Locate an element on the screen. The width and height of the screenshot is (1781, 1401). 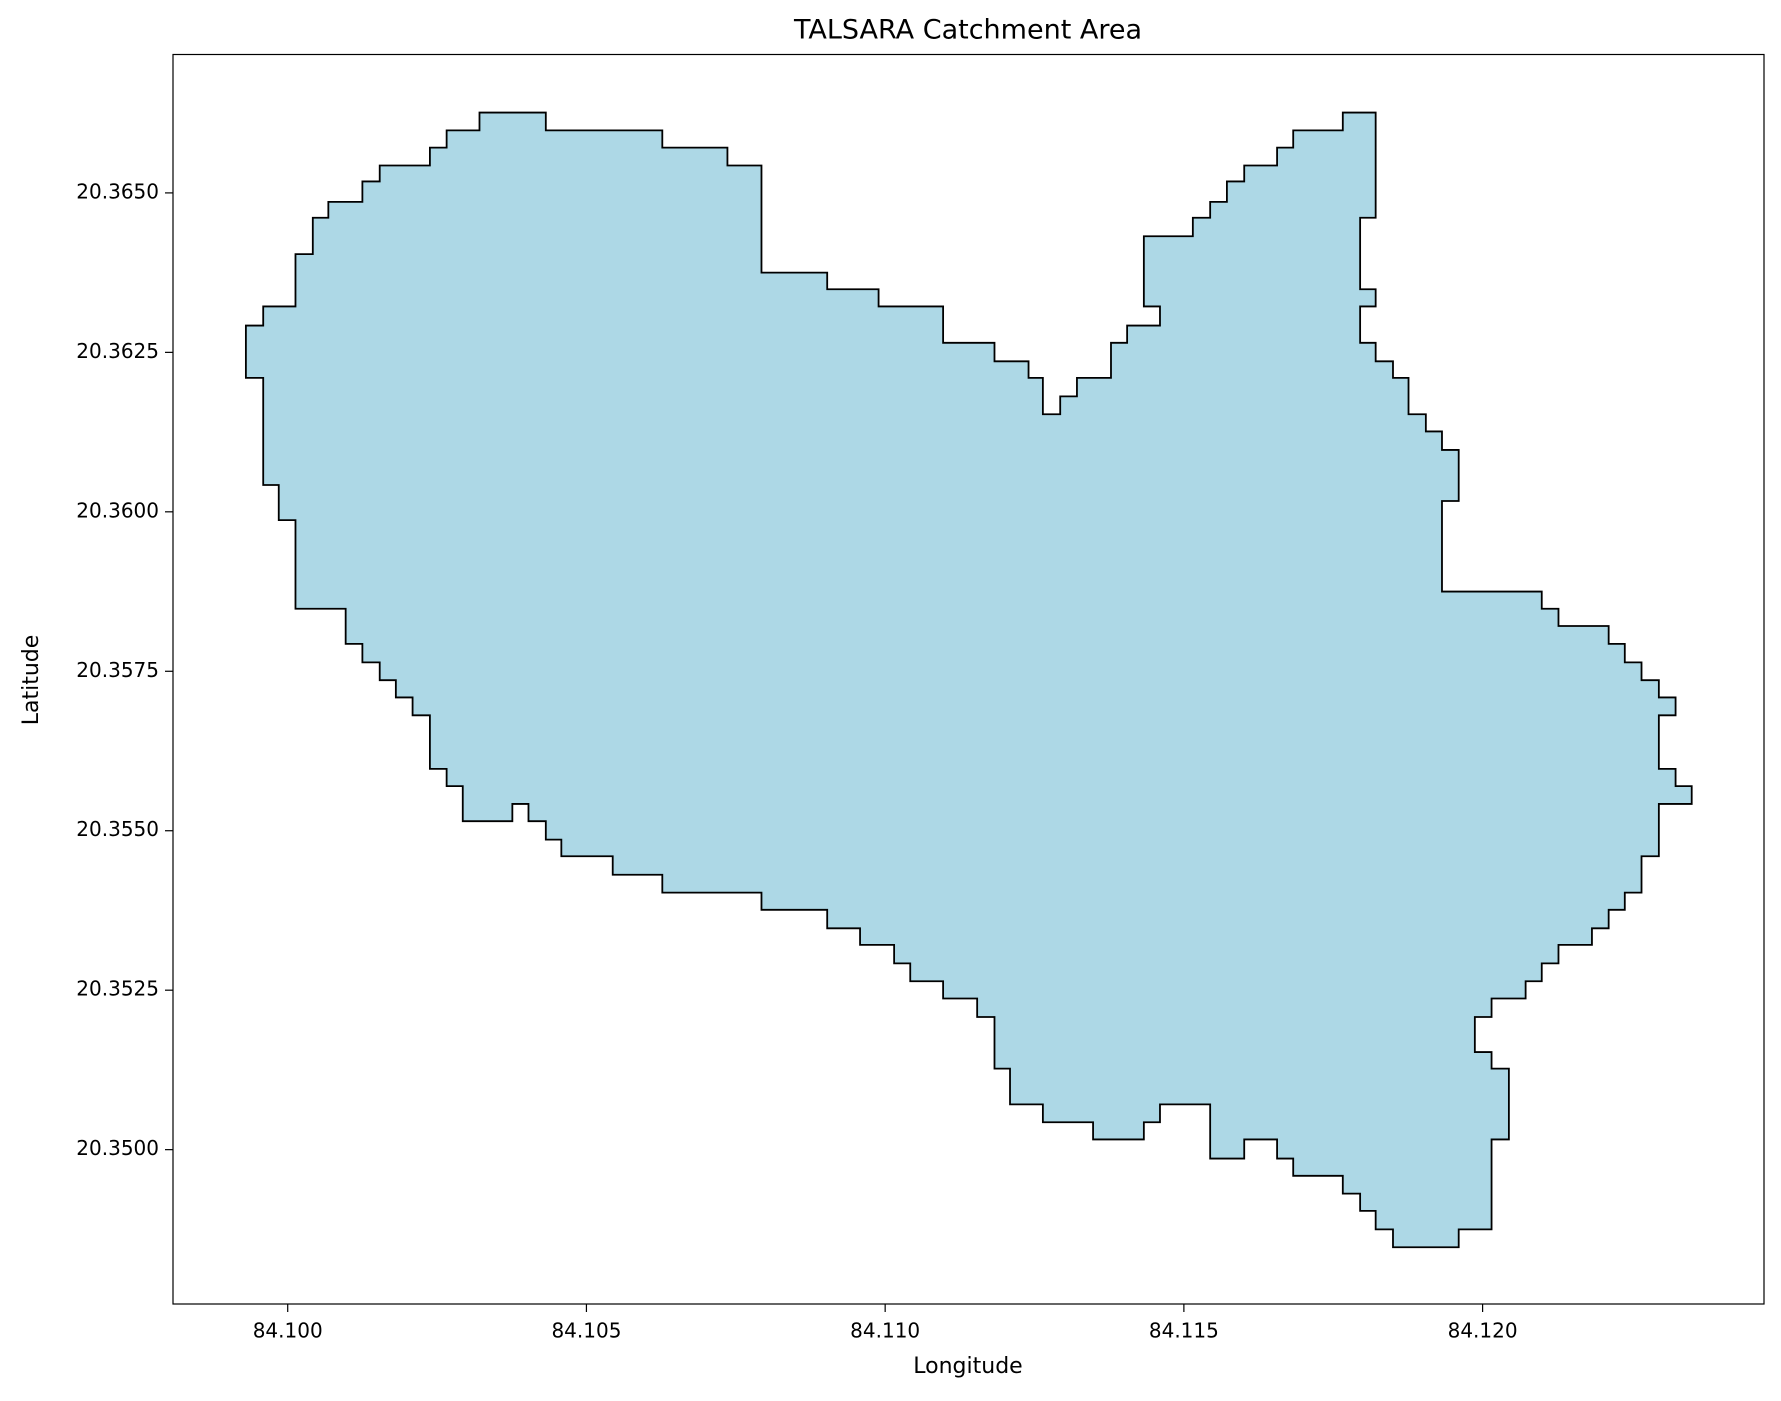
y-tick-label: 20.3525 is located at coordinates (117, 989).